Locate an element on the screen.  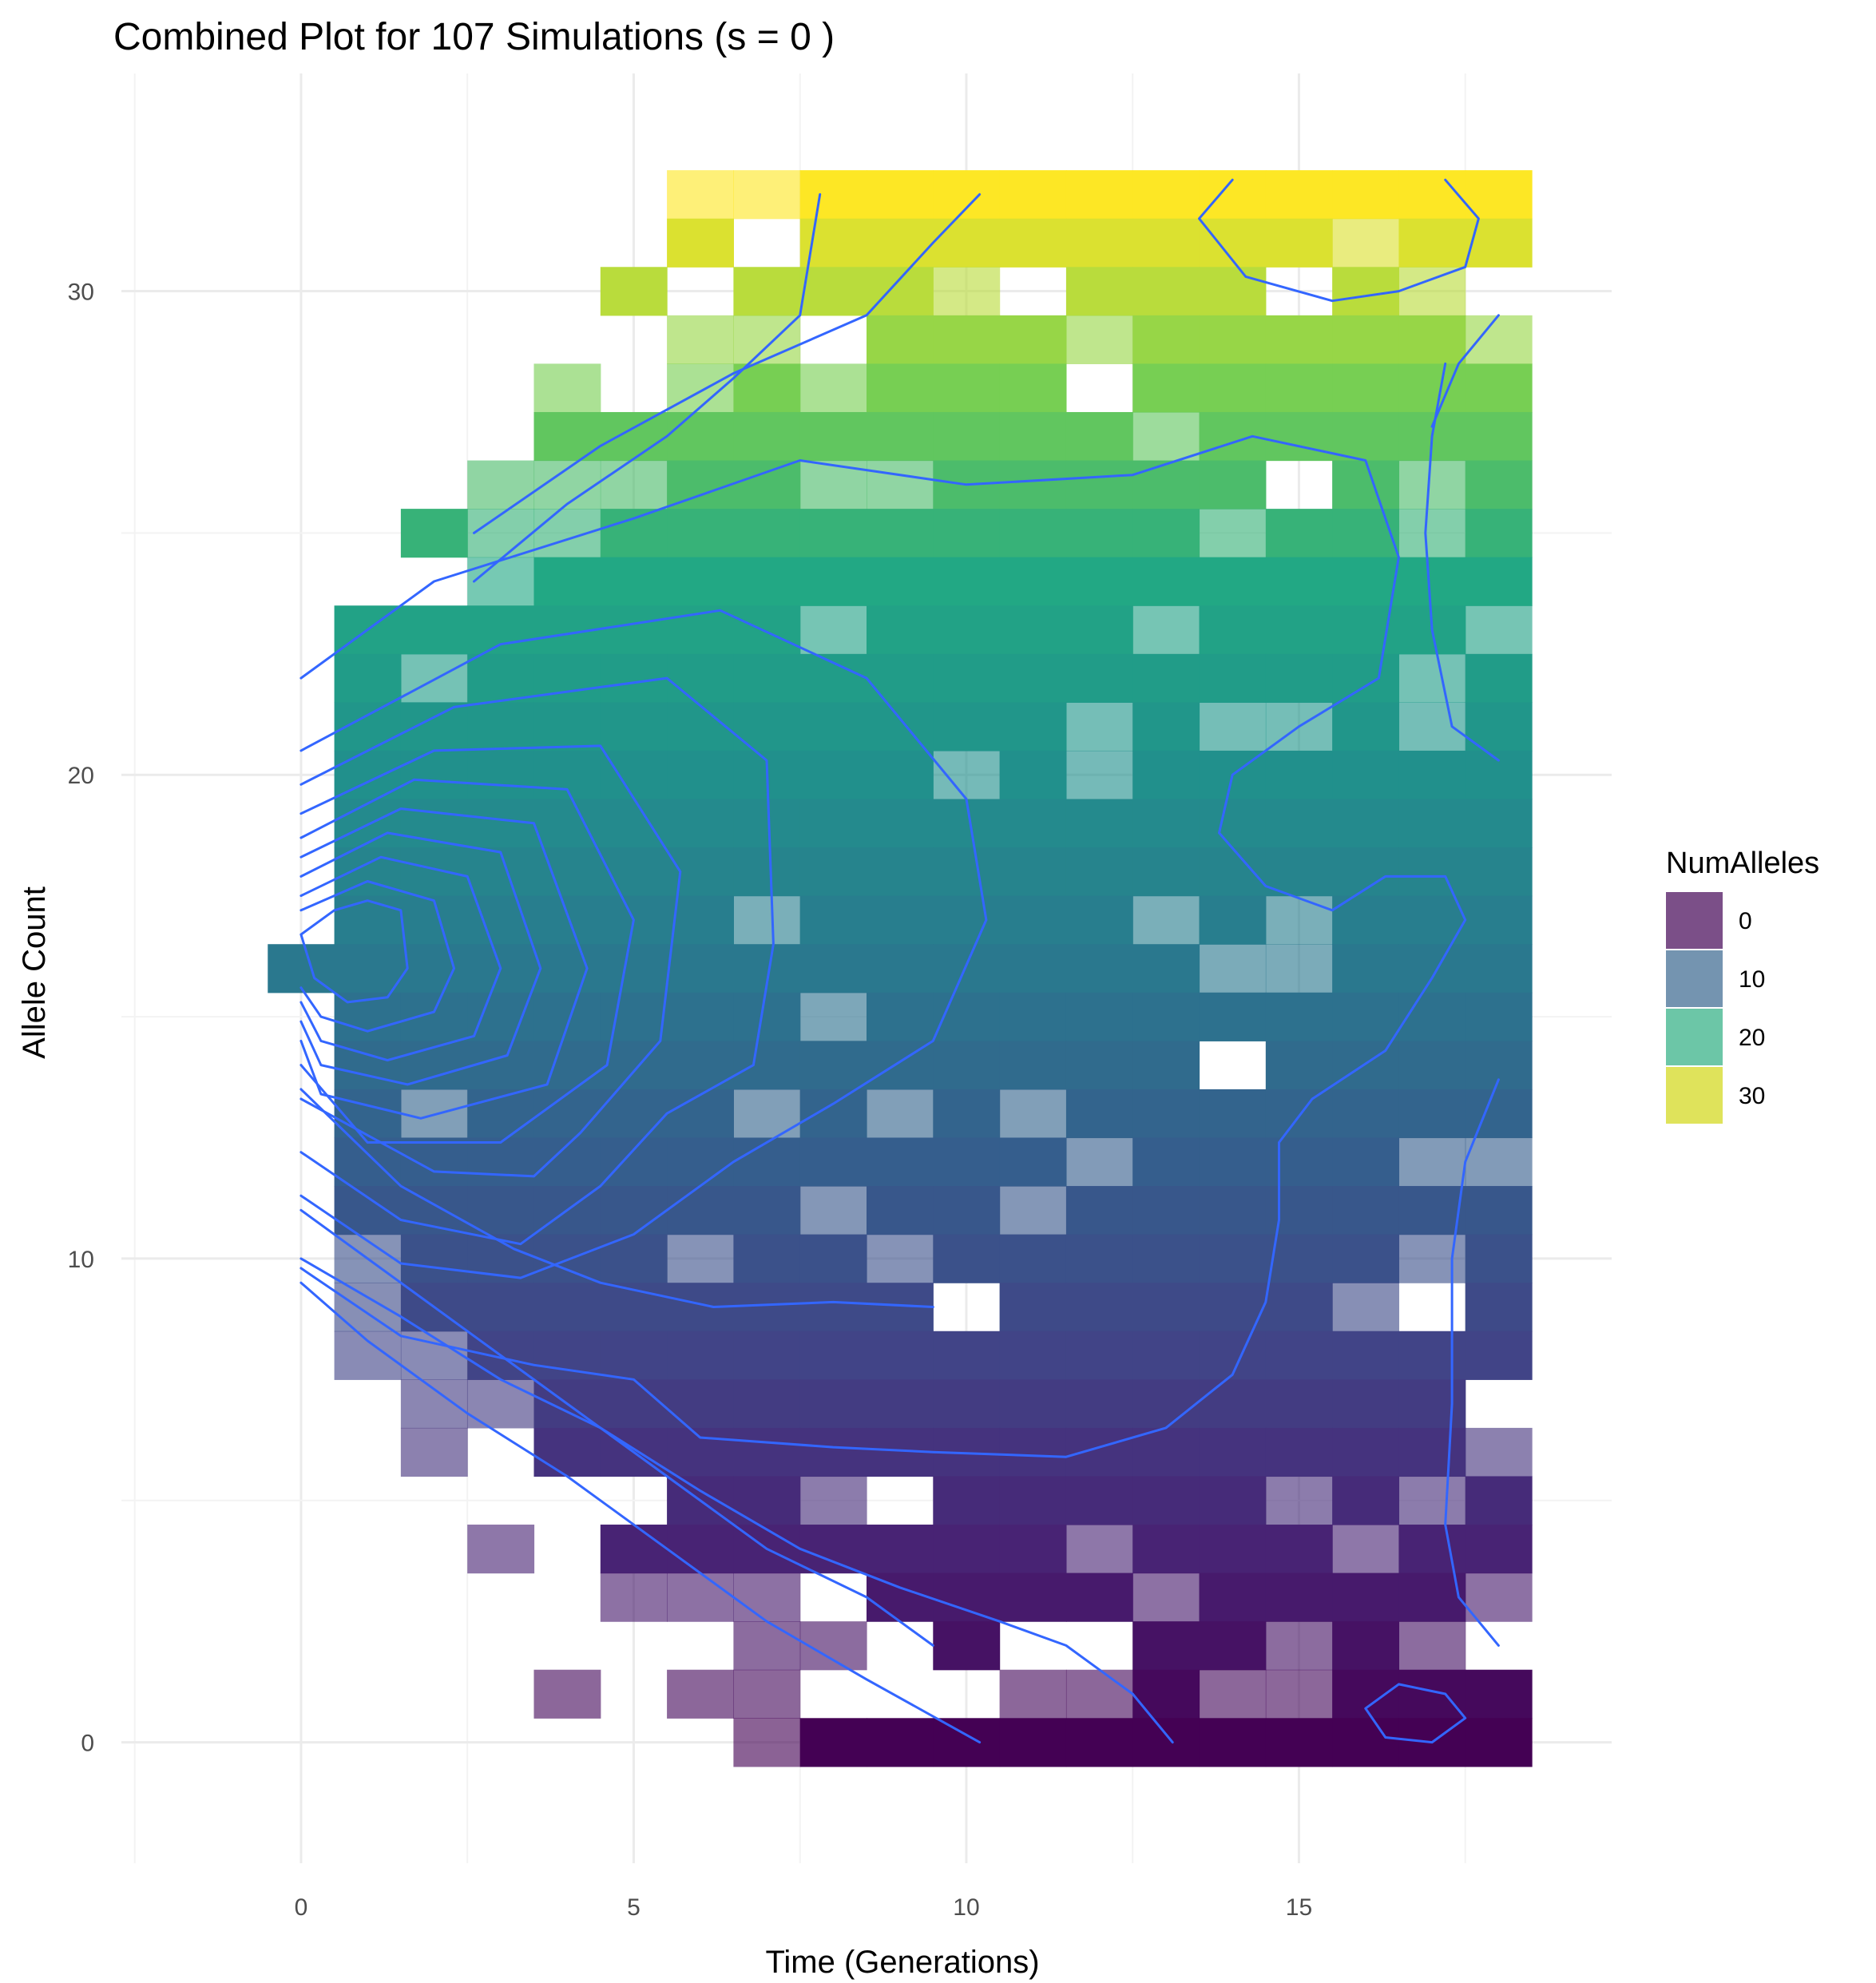
legend: NumAlleles 0 10 20 30 is located at coordinates (1742, 985).